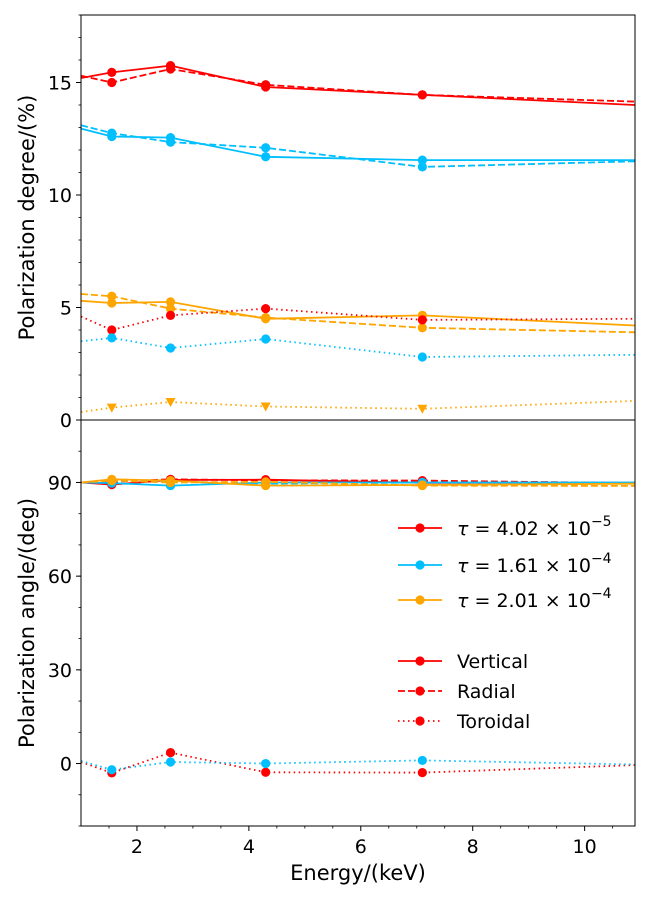 The image size is (650, 900). I want to click on y-axis-label-top: Polarization degree/(%), so click(27, 218).